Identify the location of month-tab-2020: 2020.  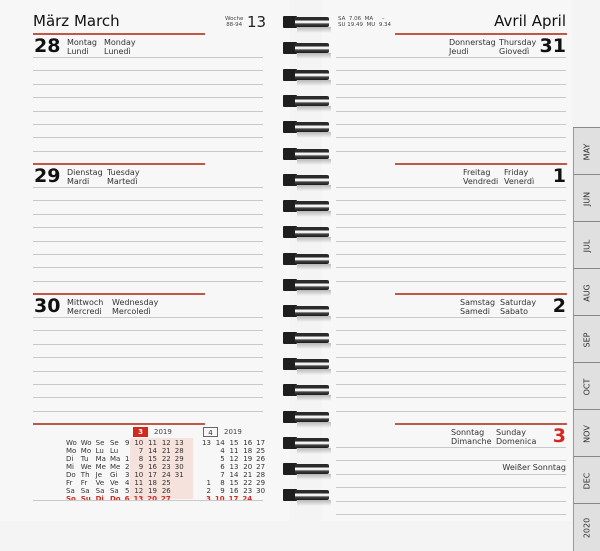
(586, 527).